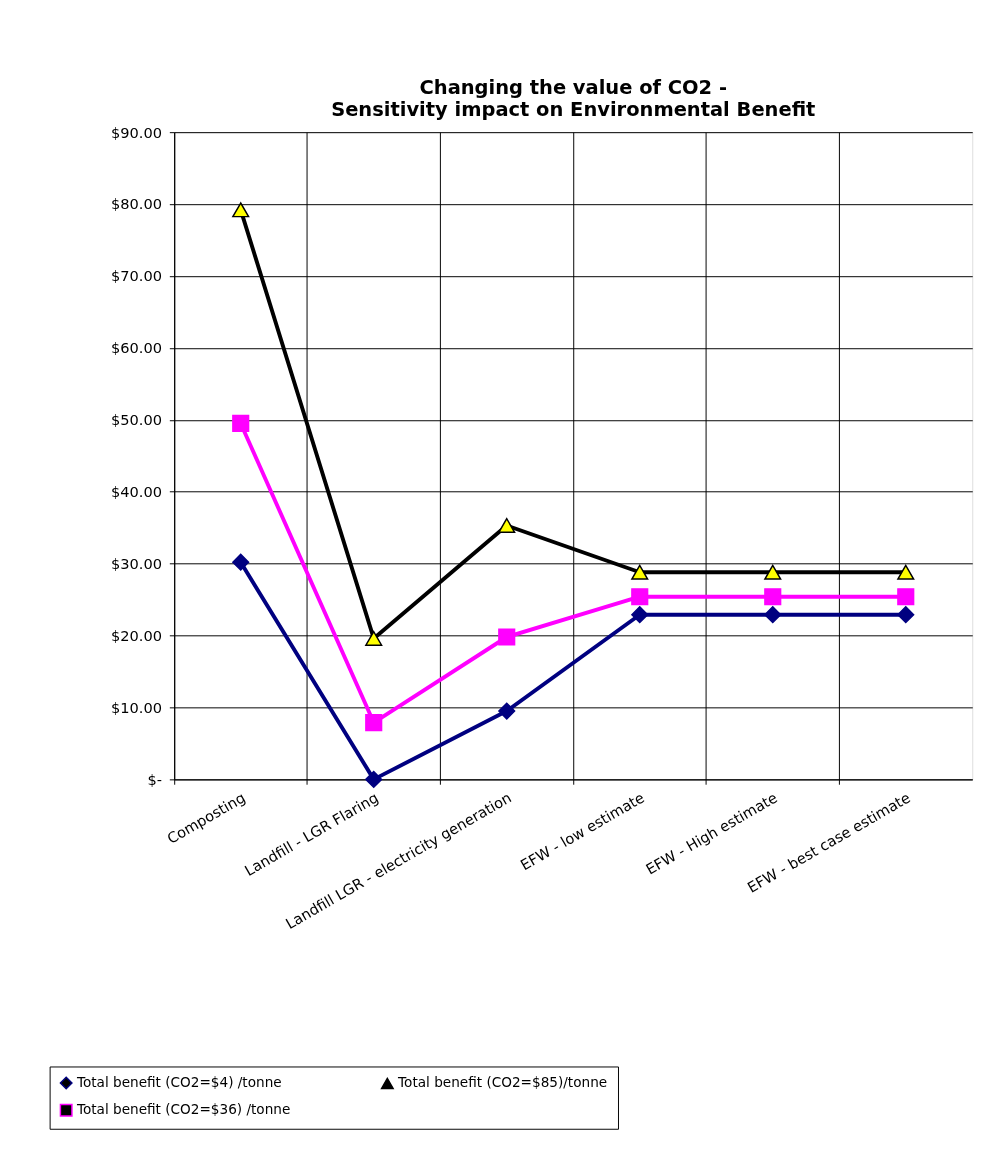 The width and height of the screenshot is (982, 1171). Describe the element at coordinates (183, 1109) in the screenshot. I see `legend-label: Total benefit (CO2=$36) /tonne` at that location.